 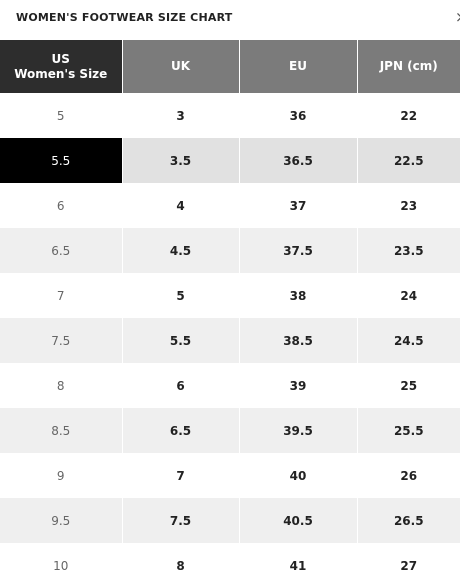 I want to click on cell-eu: 38, so click(x=298, y=295).